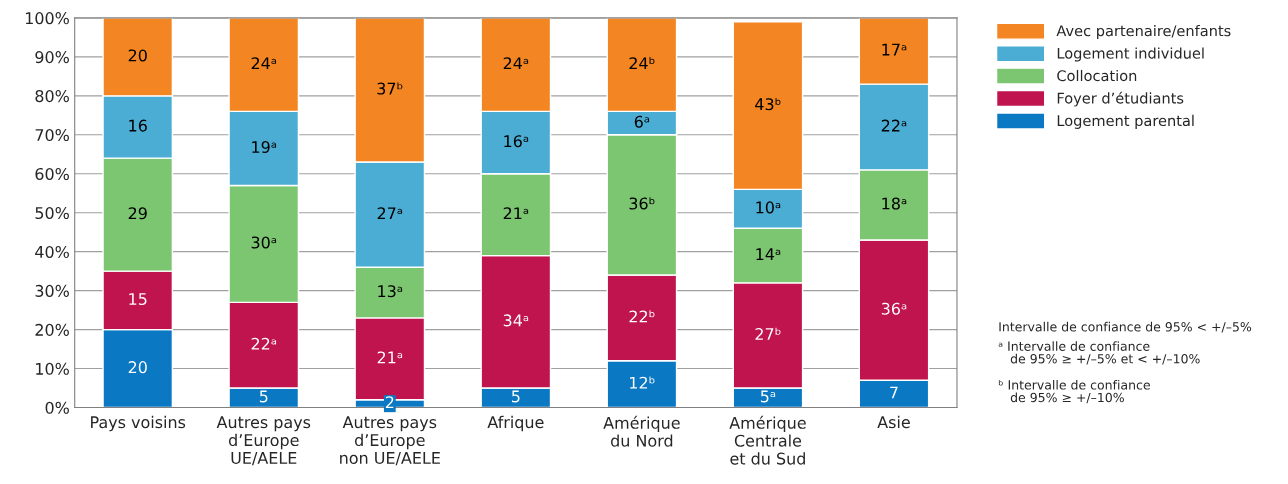  Describe the element at coordinates (516, 141) in the screenshot. I see `data-label: 16ᵃ` at that location.